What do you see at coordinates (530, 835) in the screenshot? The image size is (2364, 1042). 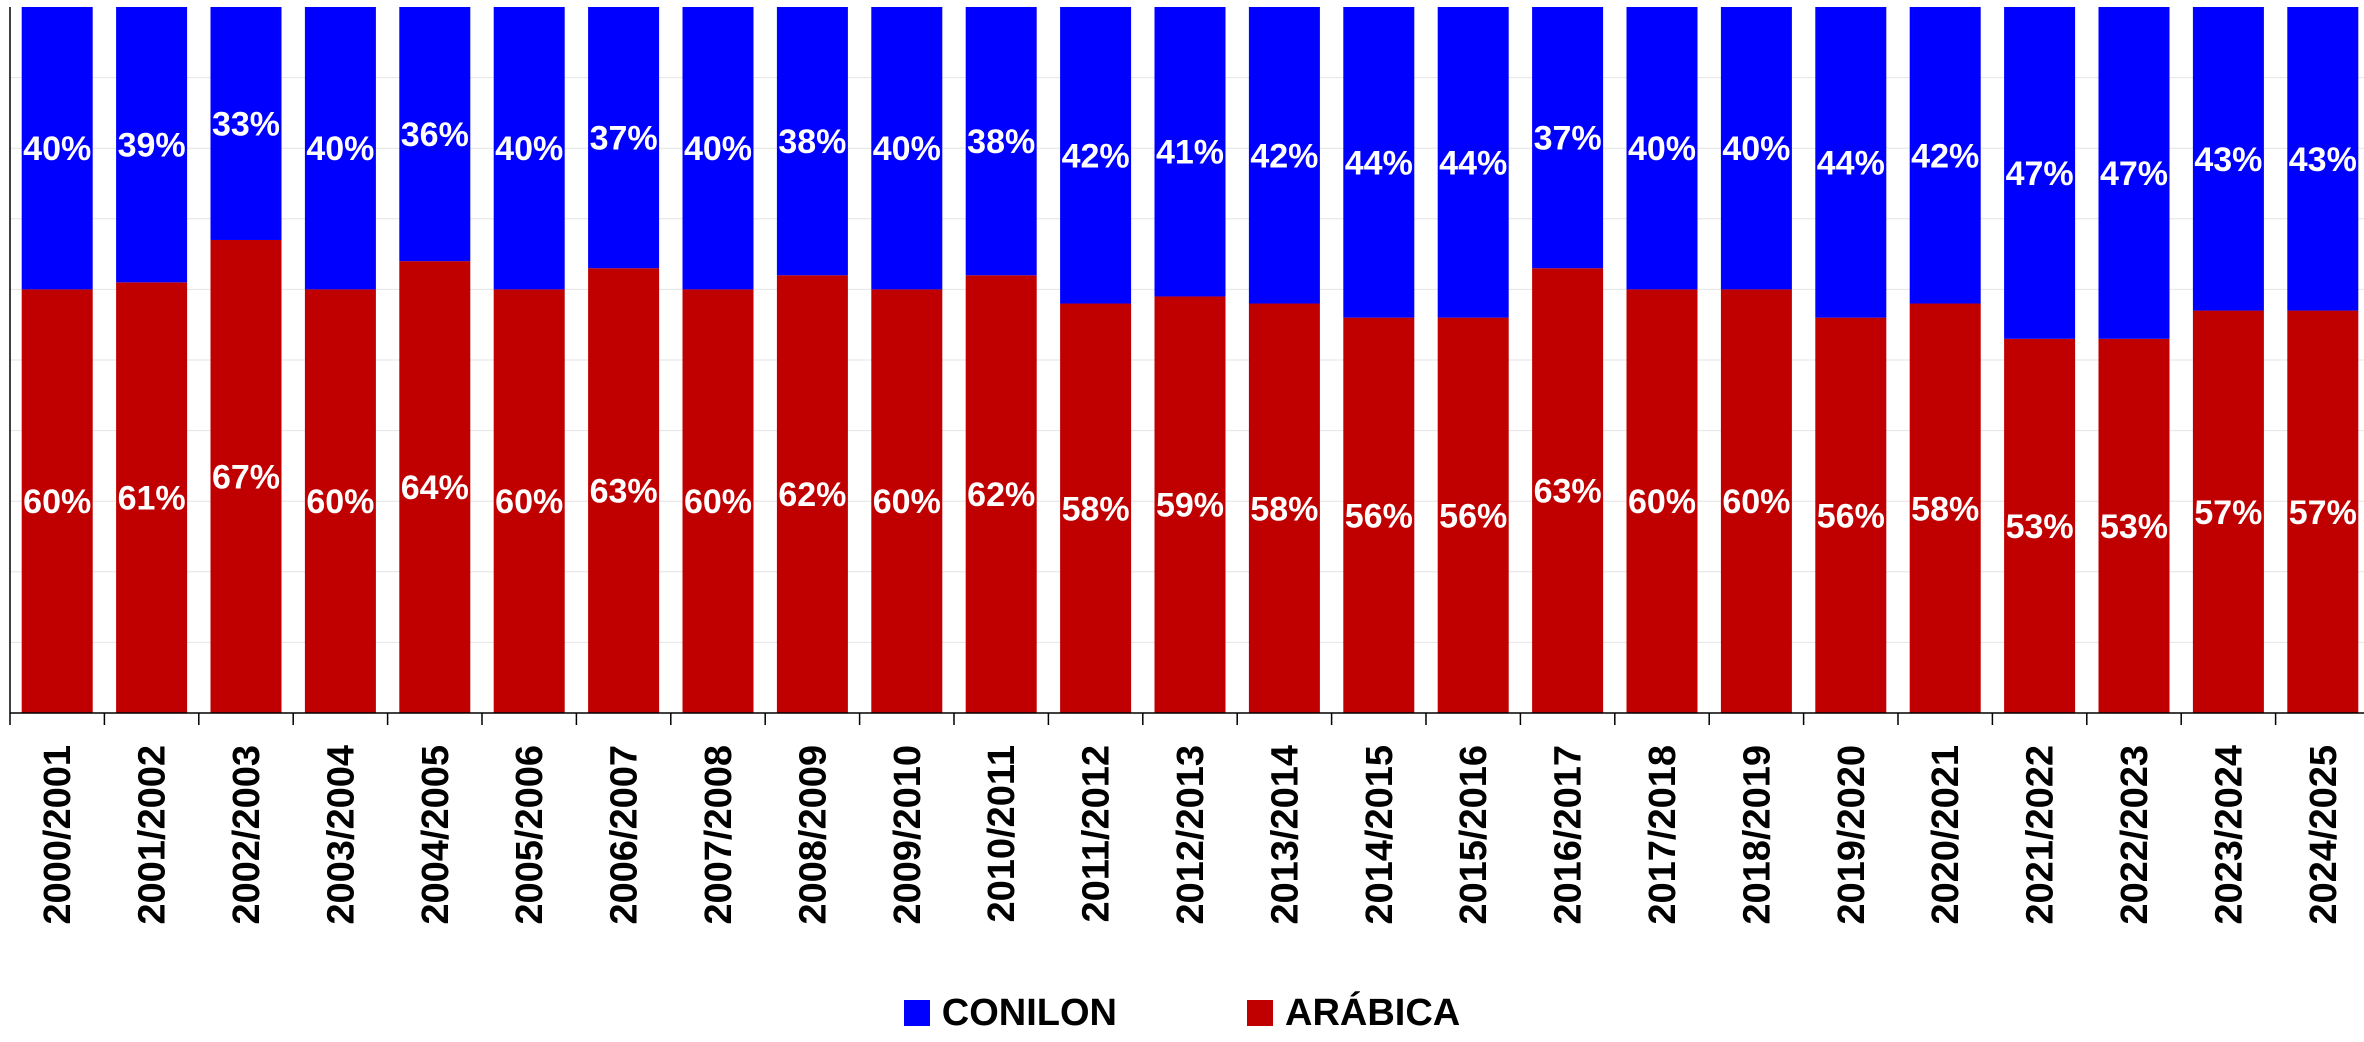 I see `x-tick-label: 2005/2006` at bounding box center [530, 835].